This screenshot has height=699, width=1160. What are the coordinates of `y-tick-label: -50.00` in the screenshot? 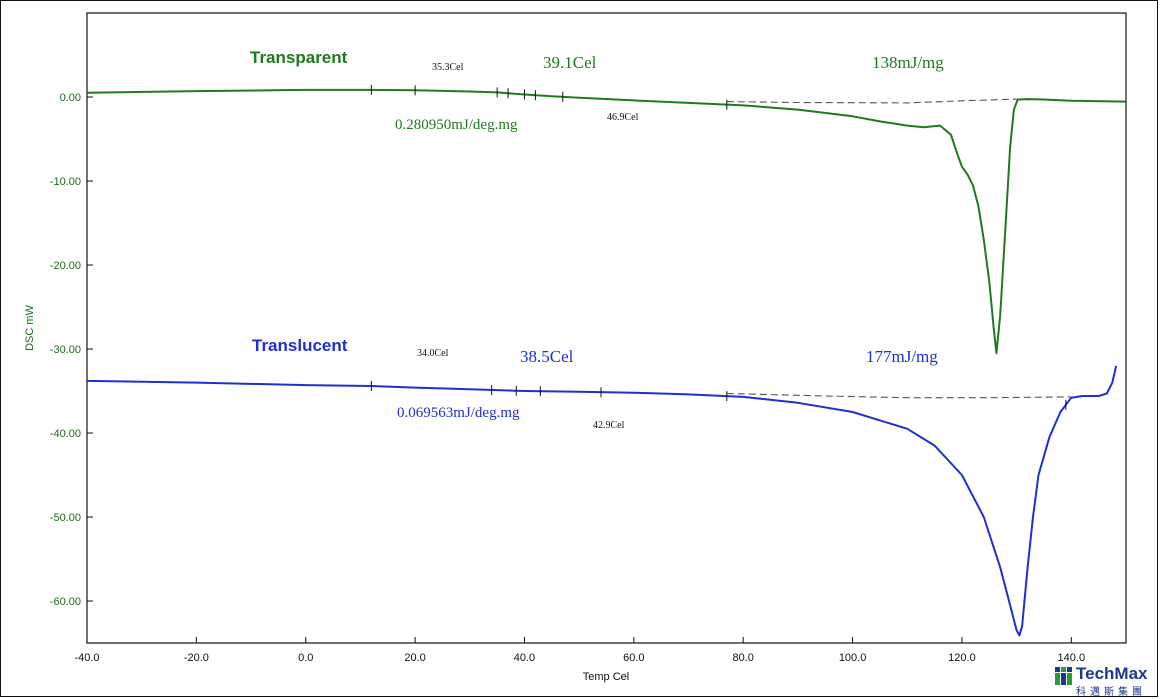 It's located at (65, 518).